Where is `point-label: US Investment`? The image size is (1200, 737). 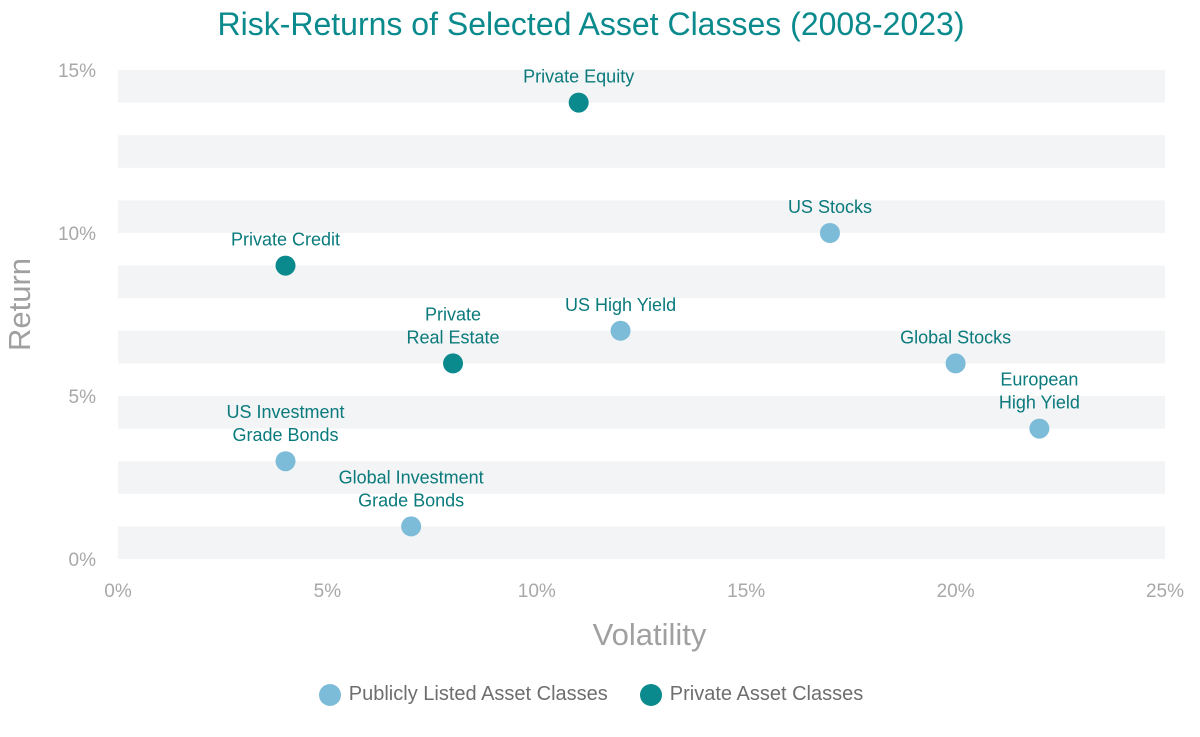
point-label: US Investment is located at coordinates (285, 412).